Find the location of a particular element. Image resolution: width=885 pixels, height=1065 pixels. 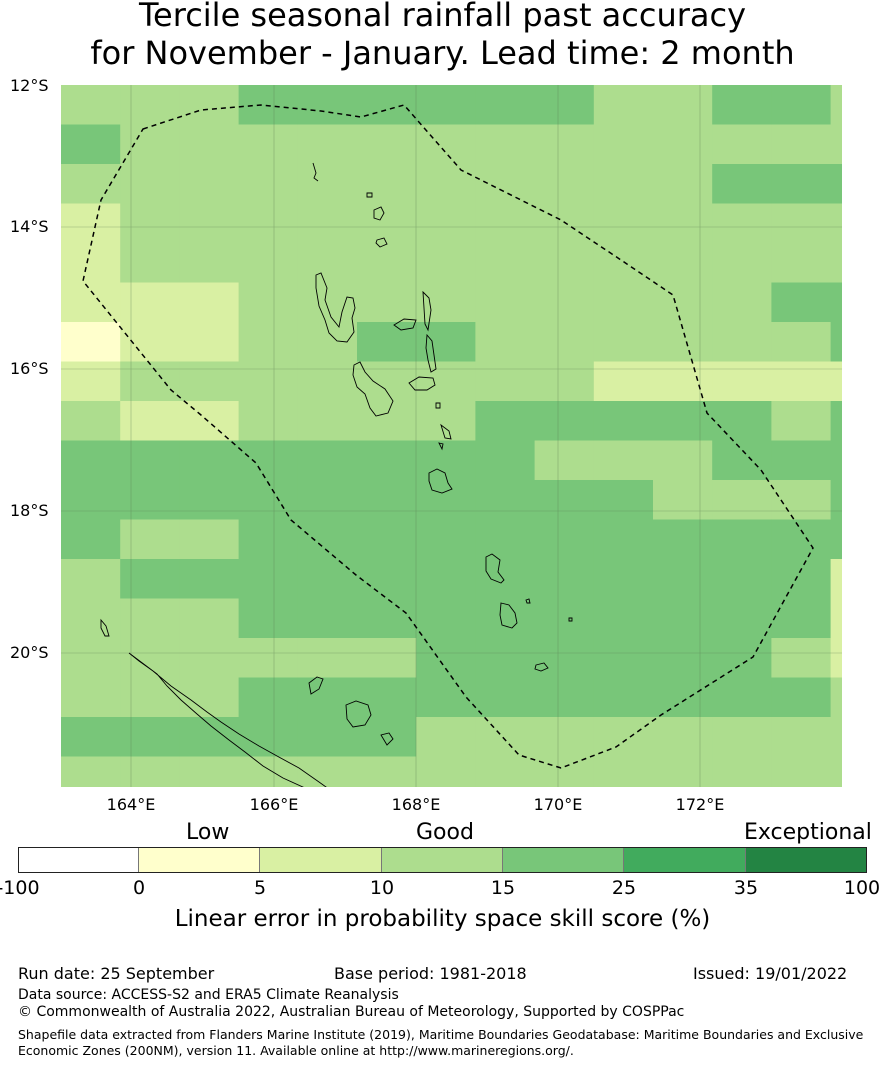

island-ambae is located at coordinates (405, 324).